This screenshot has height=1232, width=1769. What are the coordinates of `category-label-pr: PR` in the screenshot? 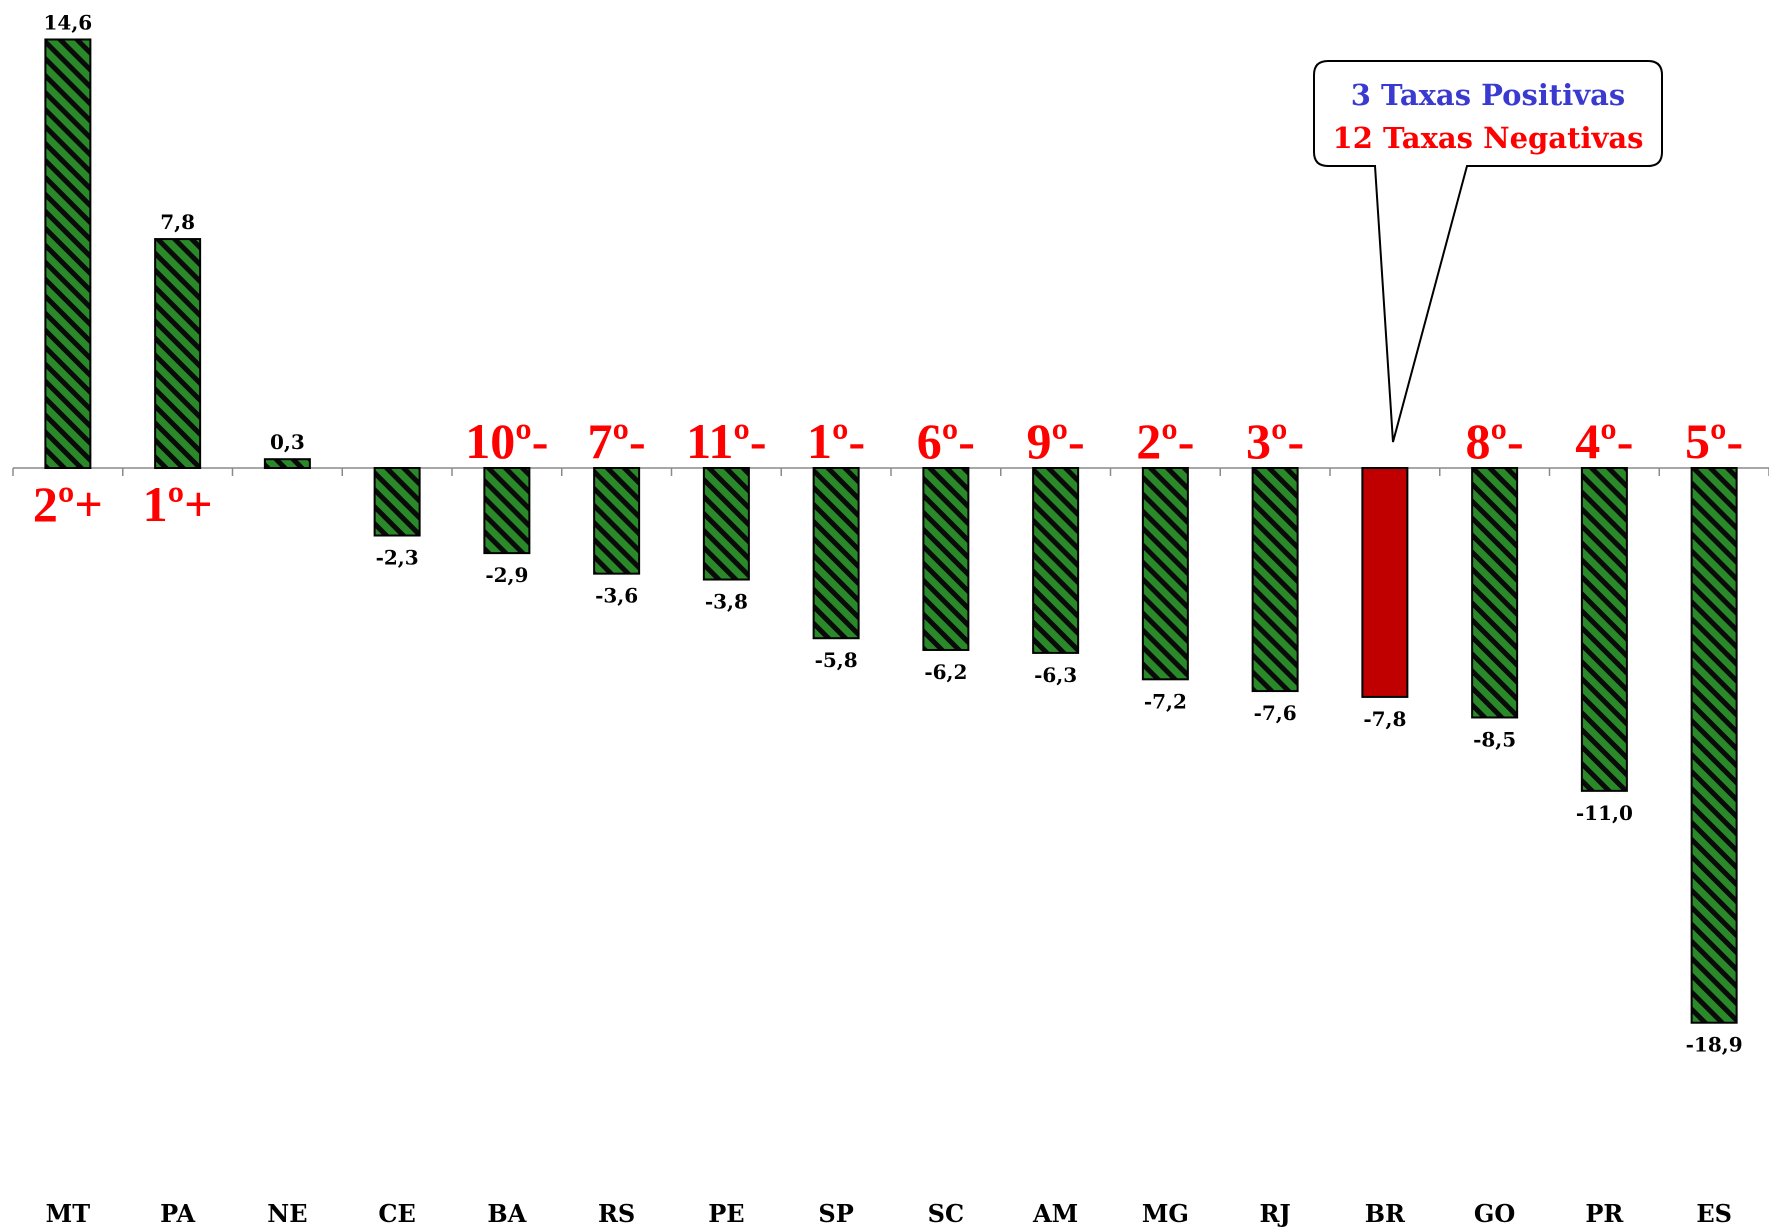 It's located at (1604, 1213).